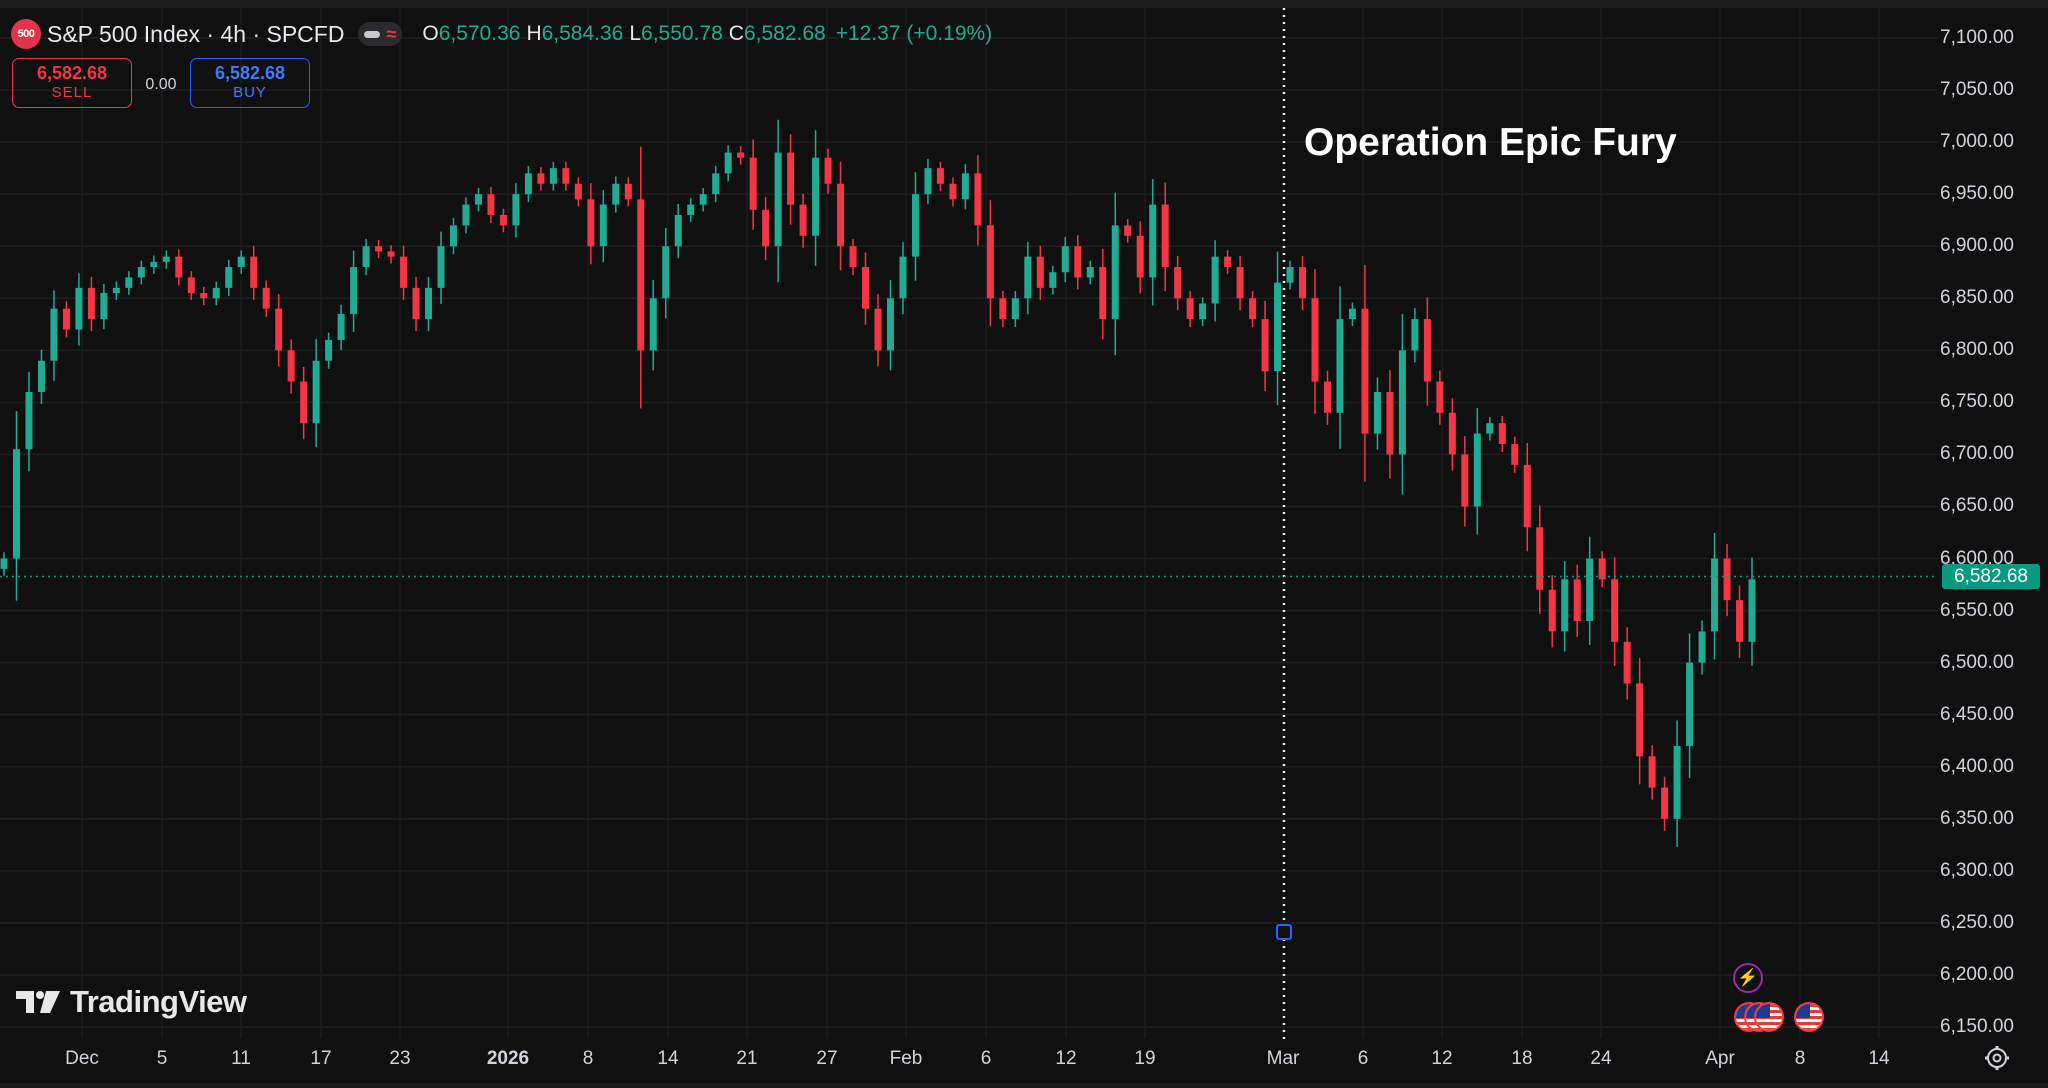 This screenshot has height=1088, width=2048. Describe the element at coordinates (1748, 978) in the screenshot. I see `lightning-icon: ⚡` at that location.